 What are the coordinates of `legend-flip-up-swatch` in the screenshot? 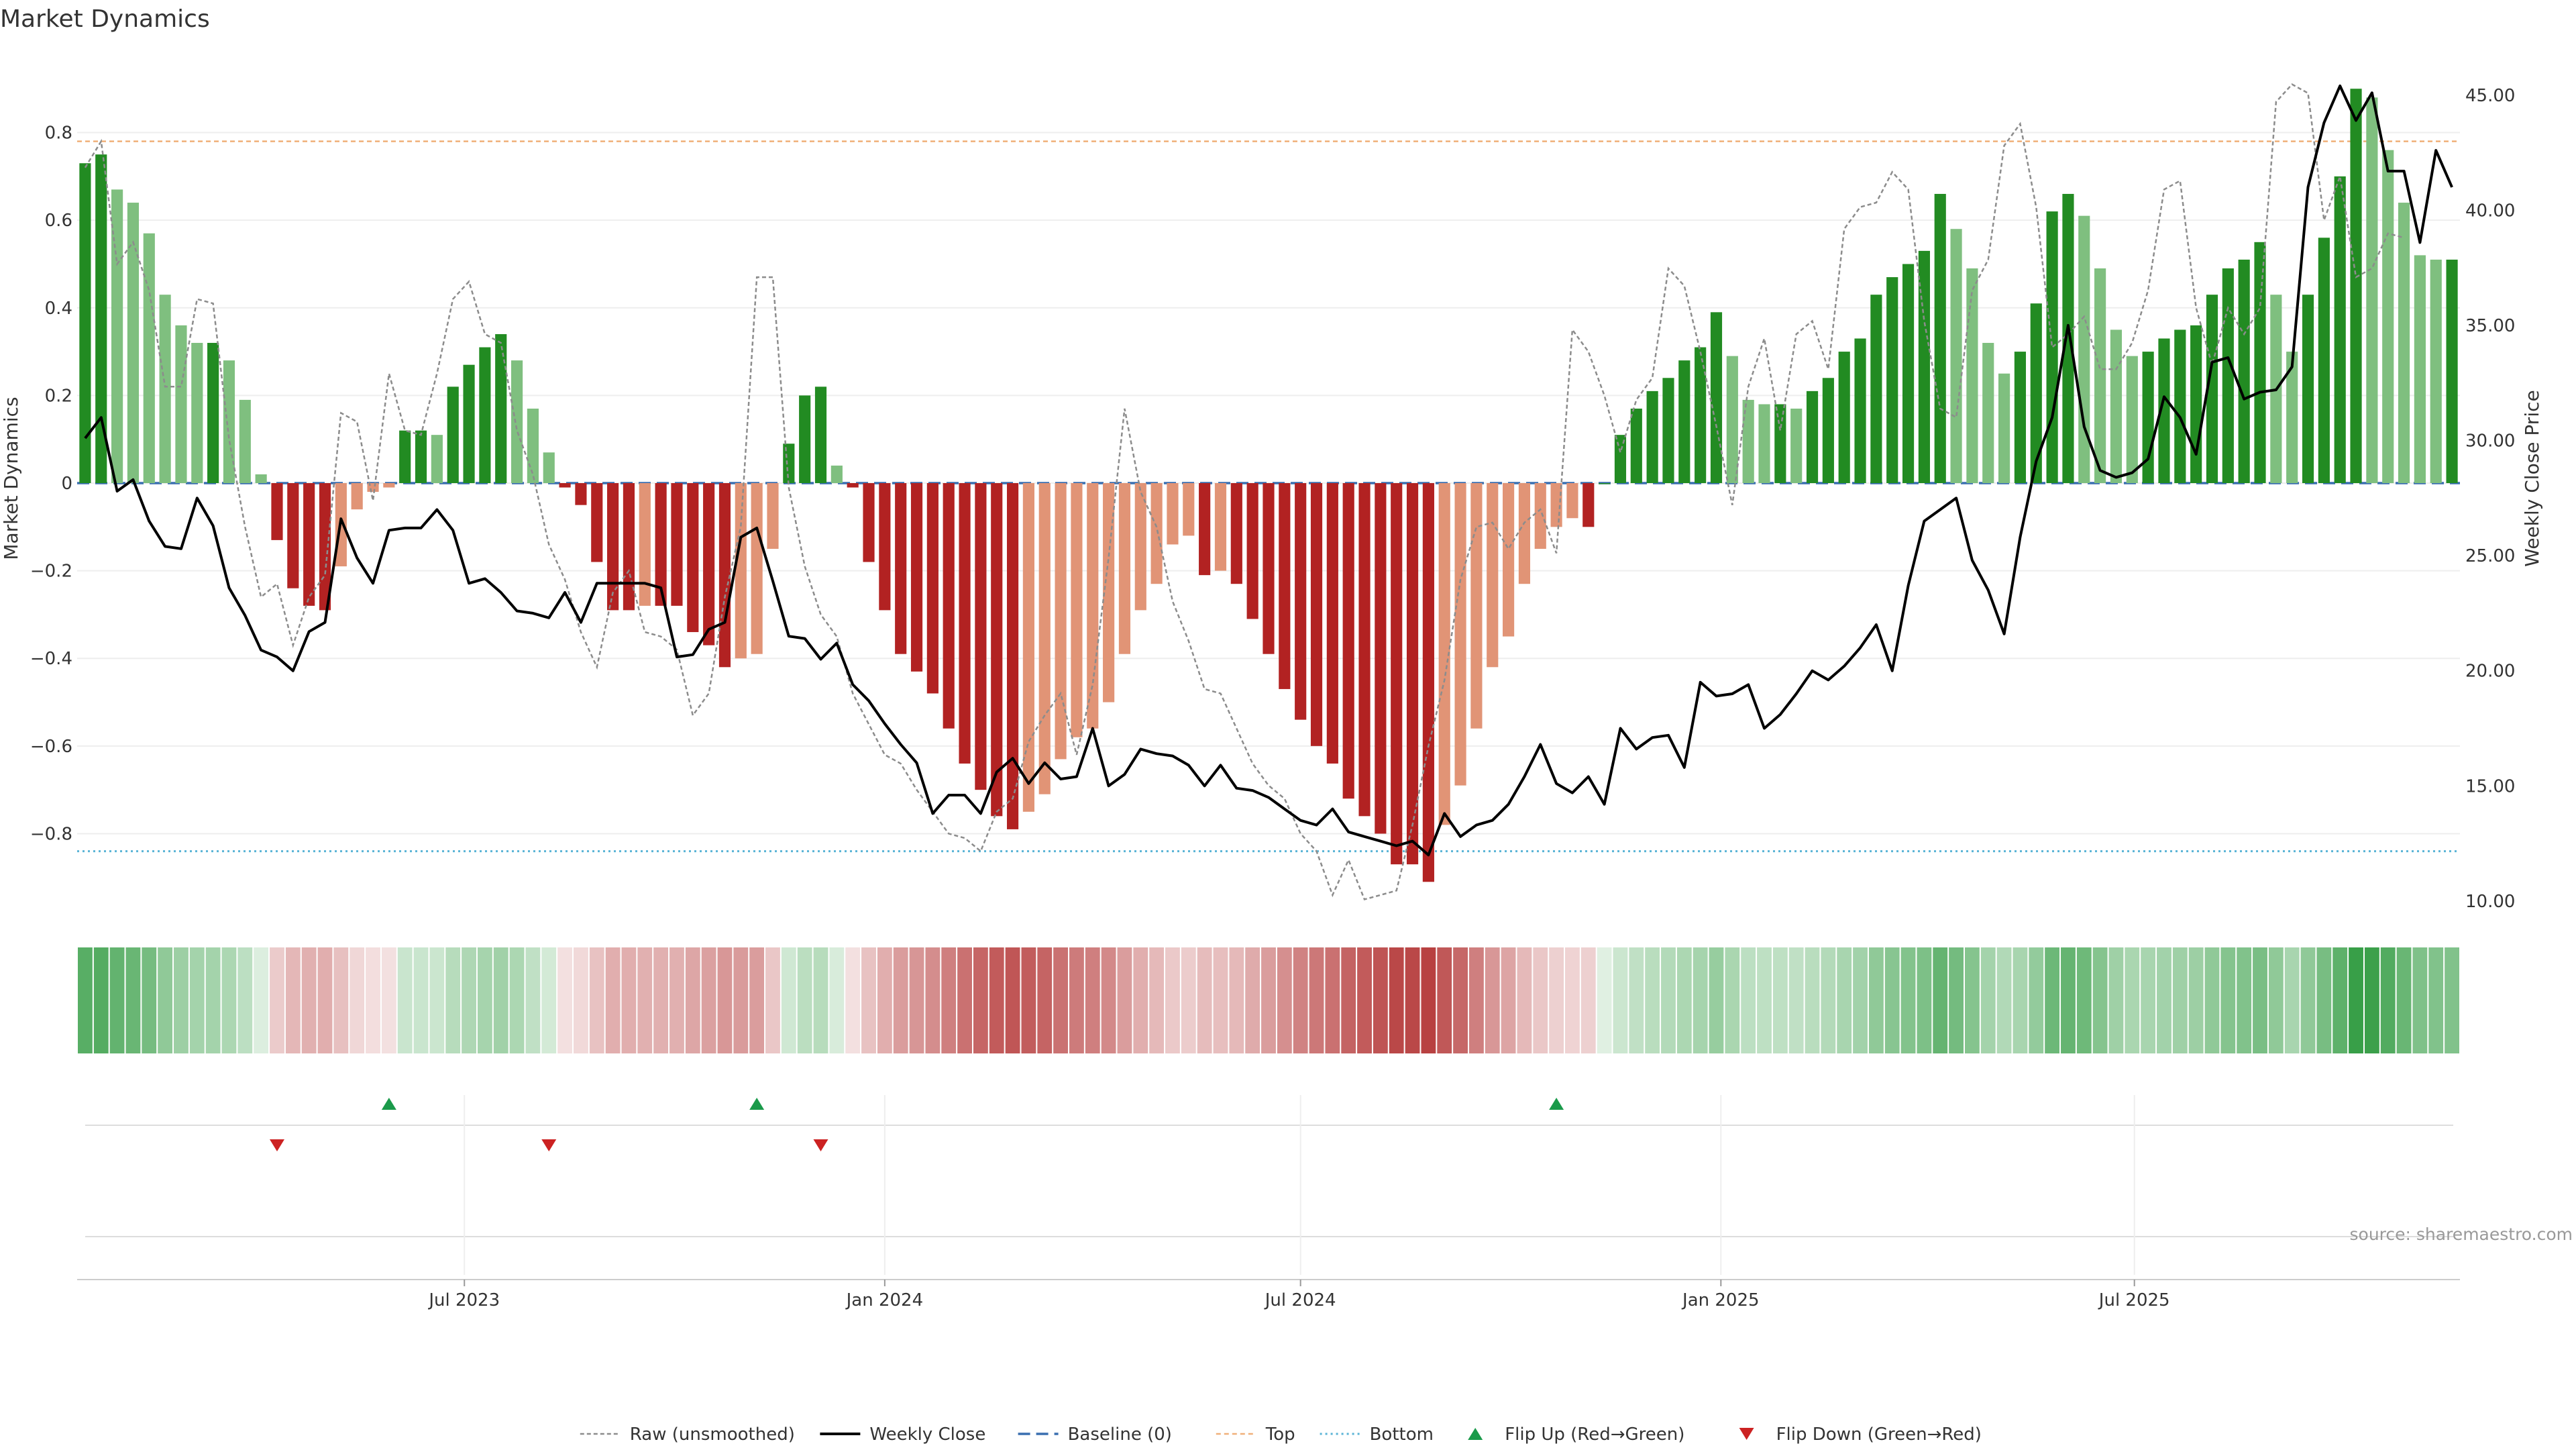 It's located at (1475, 1434).